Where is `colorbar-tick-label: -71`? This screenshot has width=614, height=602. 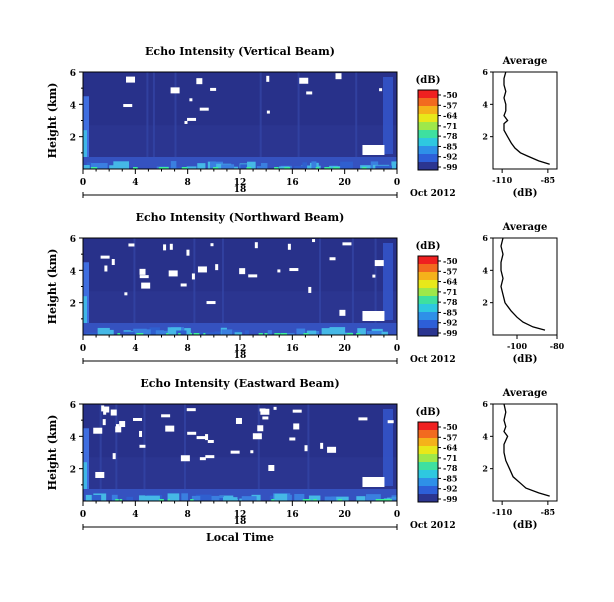 colorbar-tick-label: -71 is located at coordinates (450, 292).